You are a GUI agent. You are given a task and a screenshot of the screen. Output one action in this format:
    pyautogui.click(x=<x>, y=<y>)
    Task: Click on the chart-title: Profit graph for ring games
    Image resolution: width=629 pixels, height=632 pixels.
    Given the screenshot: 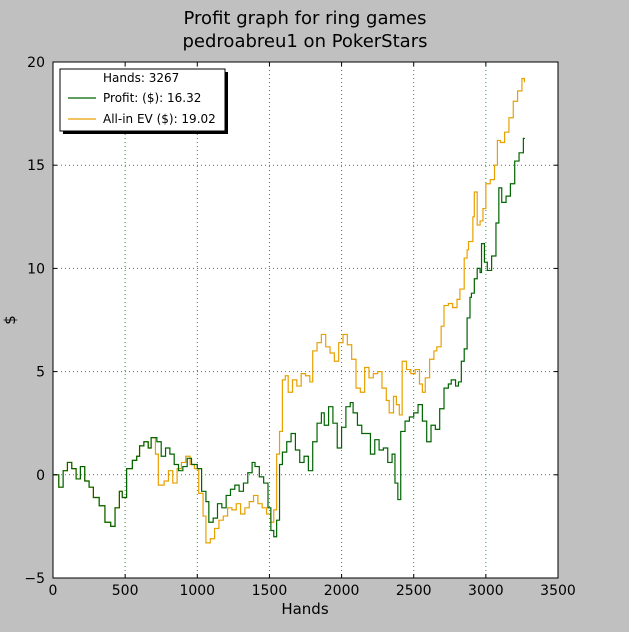 What is the action you would take?
    pyautogui.click(x=305, y=18)
    